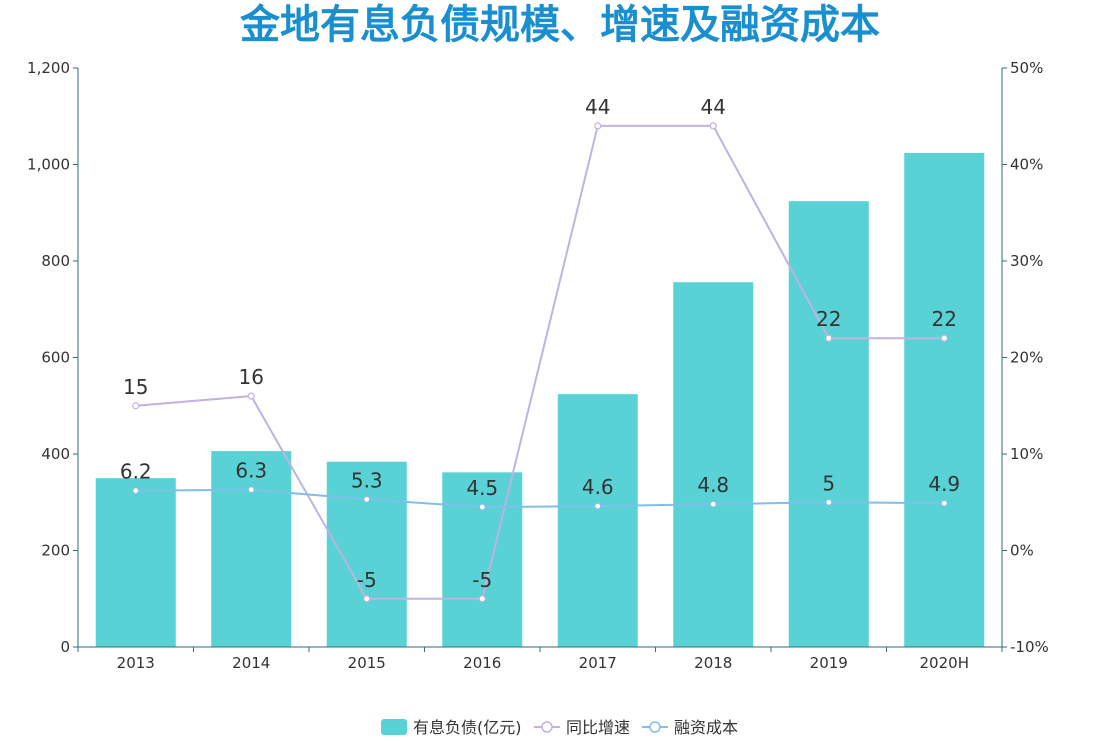 The width and height of the screenshot is (1120, 741). I want to click on bar-2014, so click(251, 549).